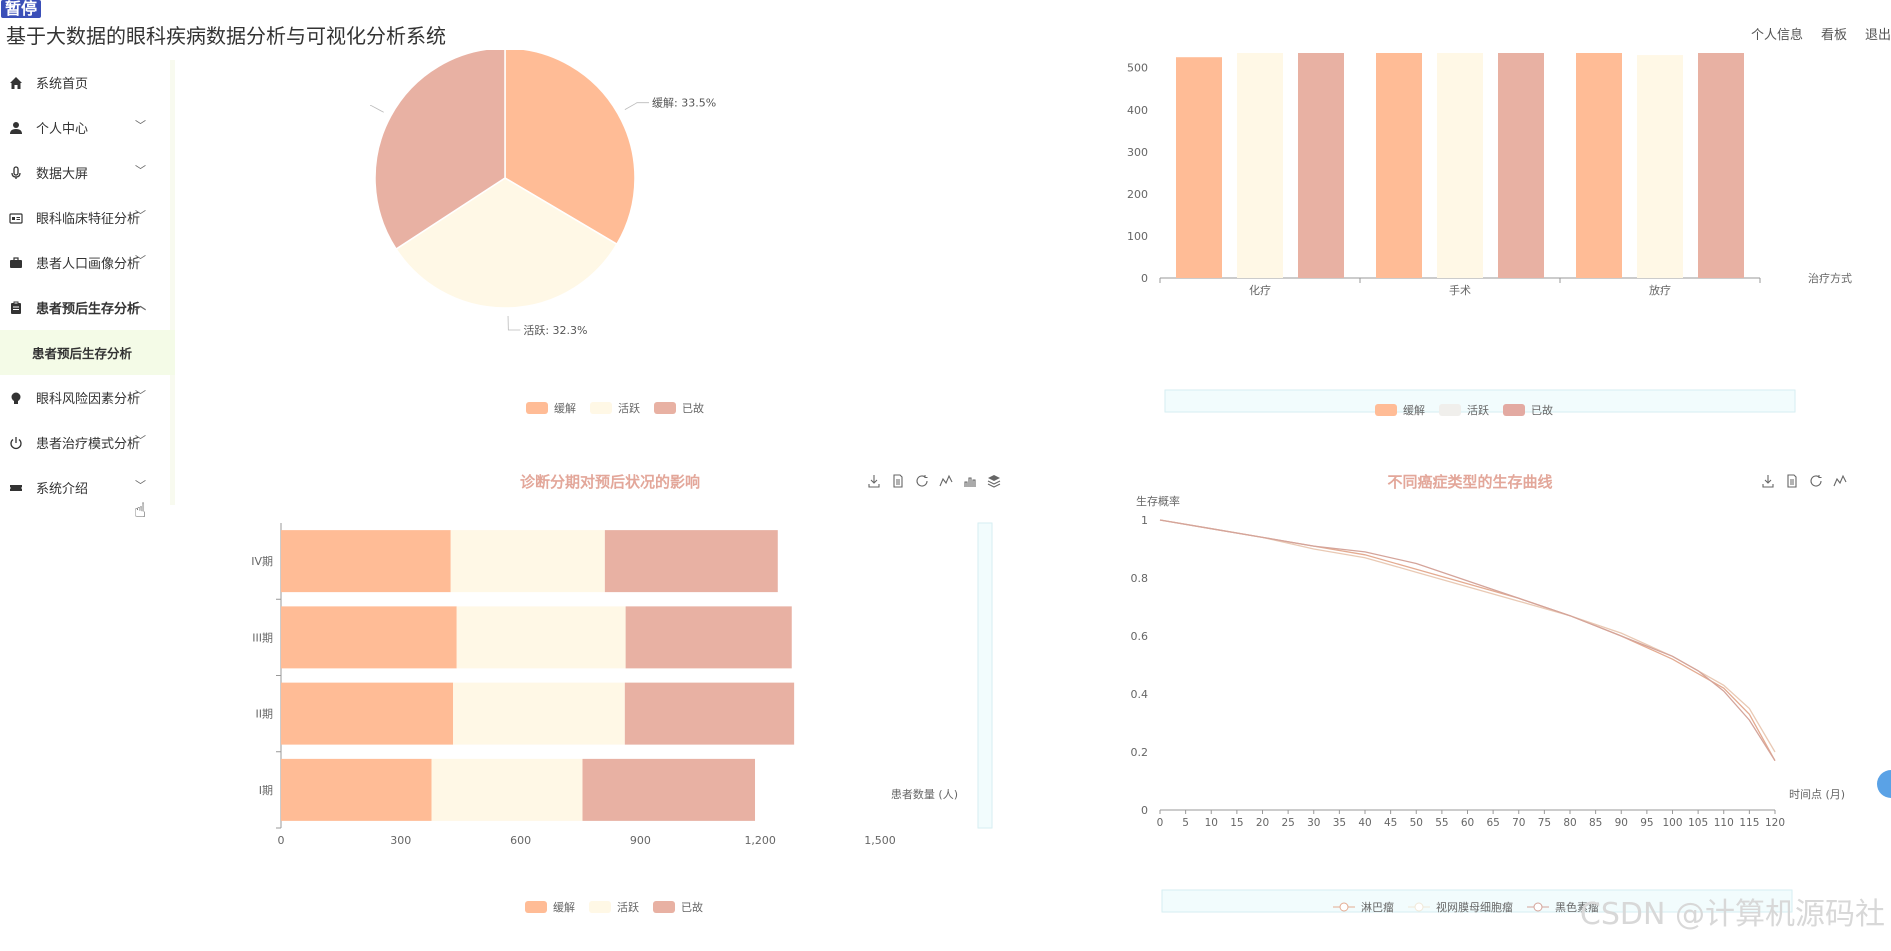 This screenshot has height=951, width=1891. Describe the element at coordinates (1877, 35) in the screenshot. I see `topnav-logout-link: 退出` at that location.